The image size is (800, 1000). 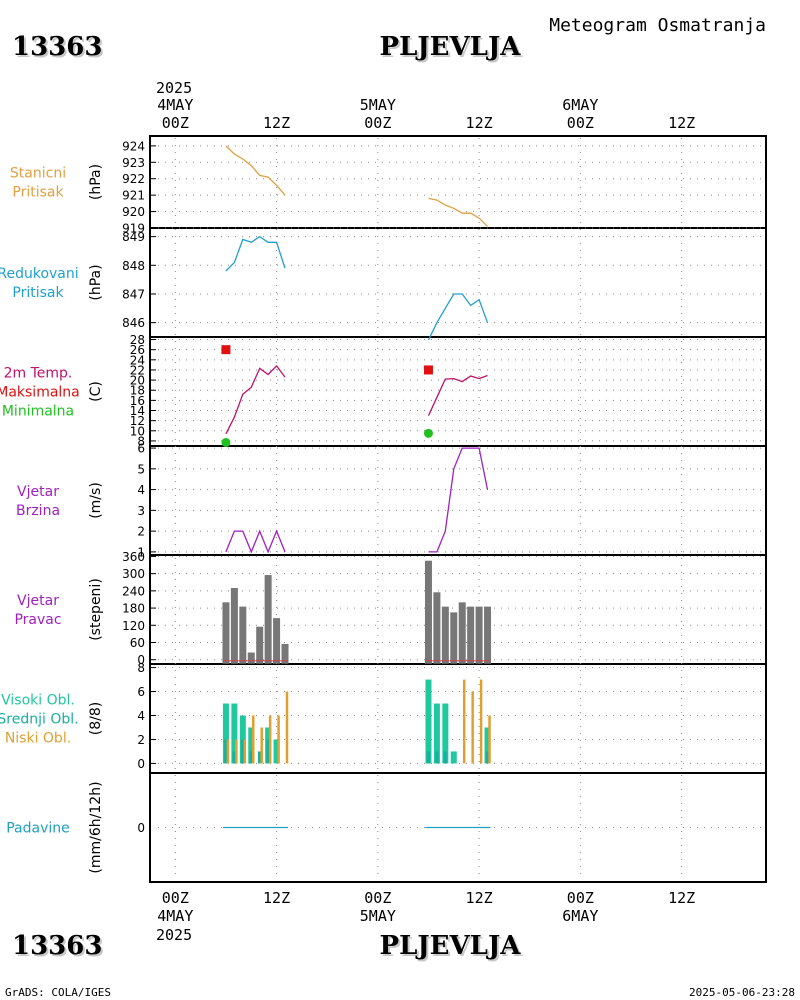 What do you see at coordinates (389, 608) in the screenshot?
I see `panel-wind_direction: 0 60 120 180 240 300 360 (stepeni) Vjetar Pravac` at bounding box center [389, 608].